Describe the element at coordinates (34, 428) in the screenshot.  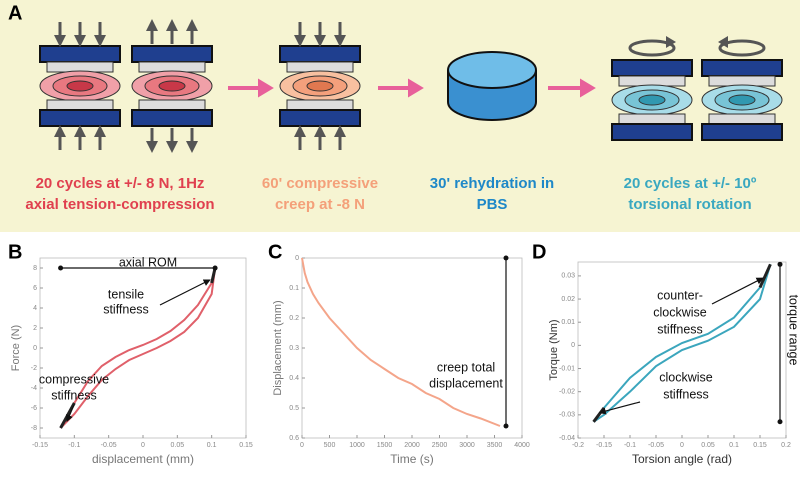
I see `y-tick-label: -8` at that location.